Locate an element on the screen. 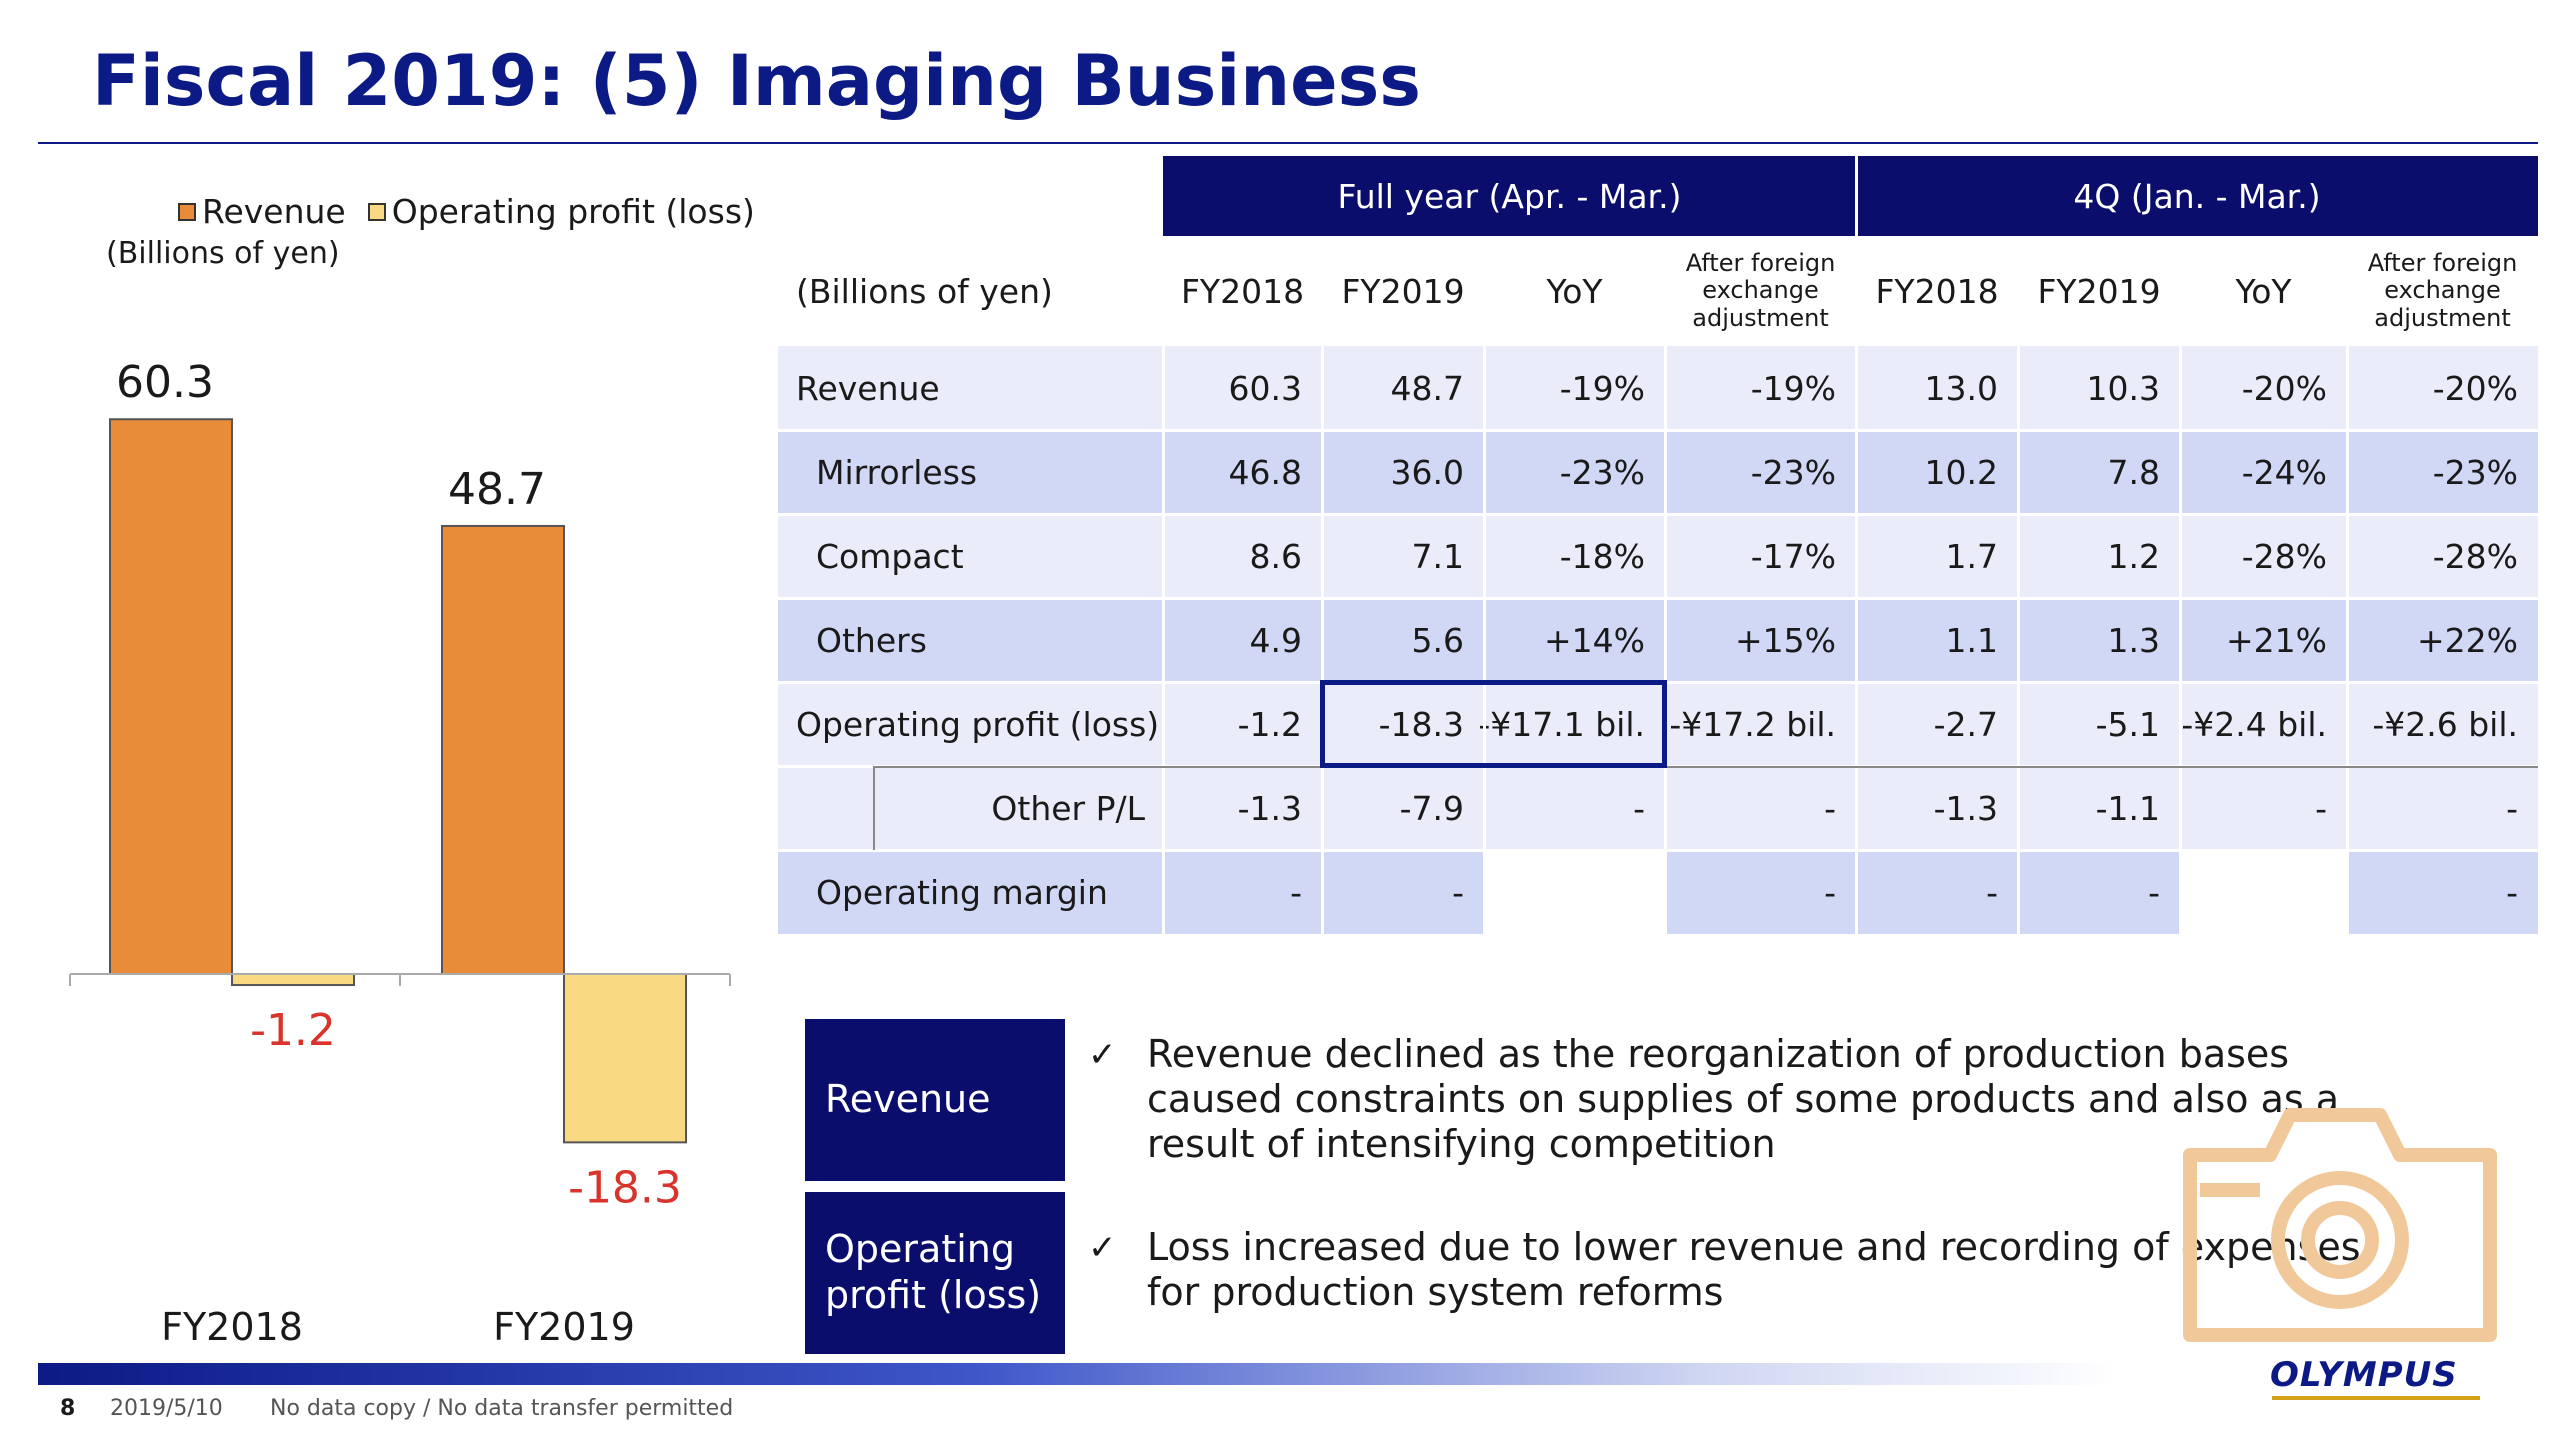  table-cell: -18.3 is located at coordinates (1403, 724).